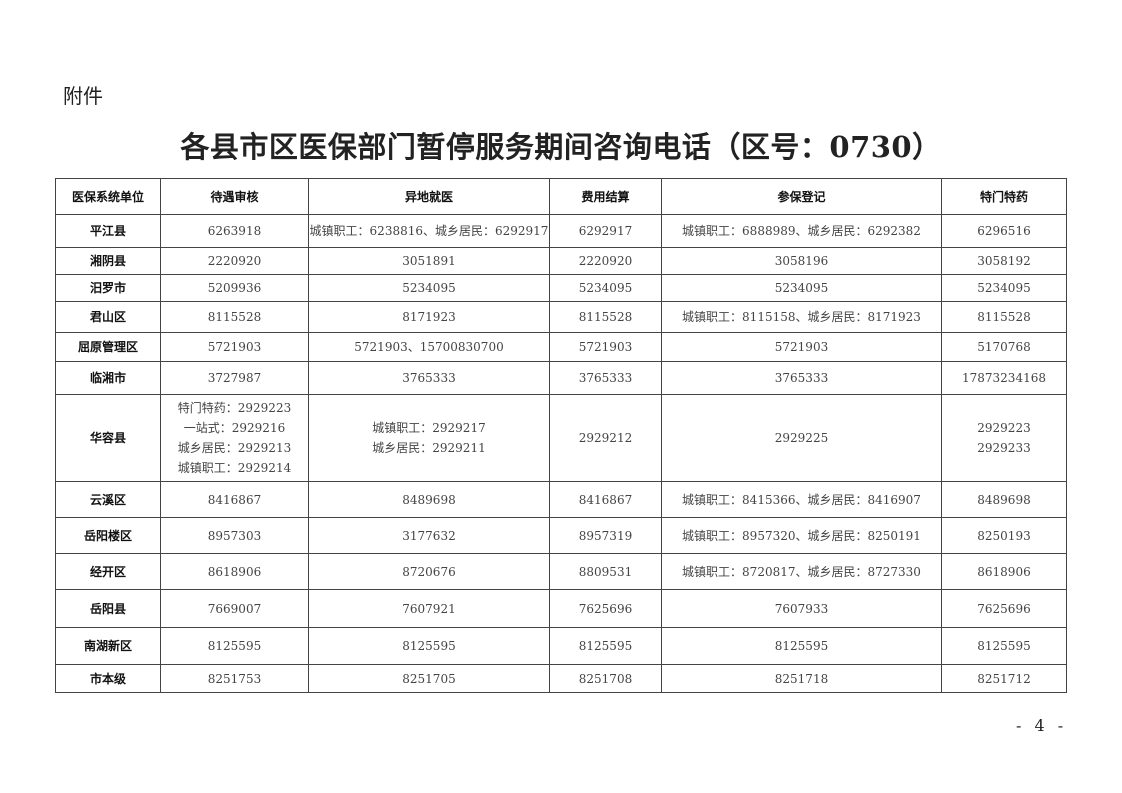 This screenshot has width=1122, height=793. Describe the element at coordinates (801, 535) in the screenshot. I see `phone-cell: 城镇职工：8957320、城乡居民：8250191` at that location.